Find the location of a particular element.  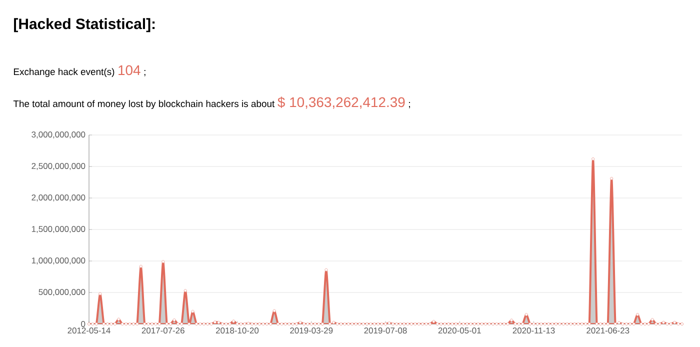

x-tick-label: 2021-06-23 is located at coordinates (608, 331).